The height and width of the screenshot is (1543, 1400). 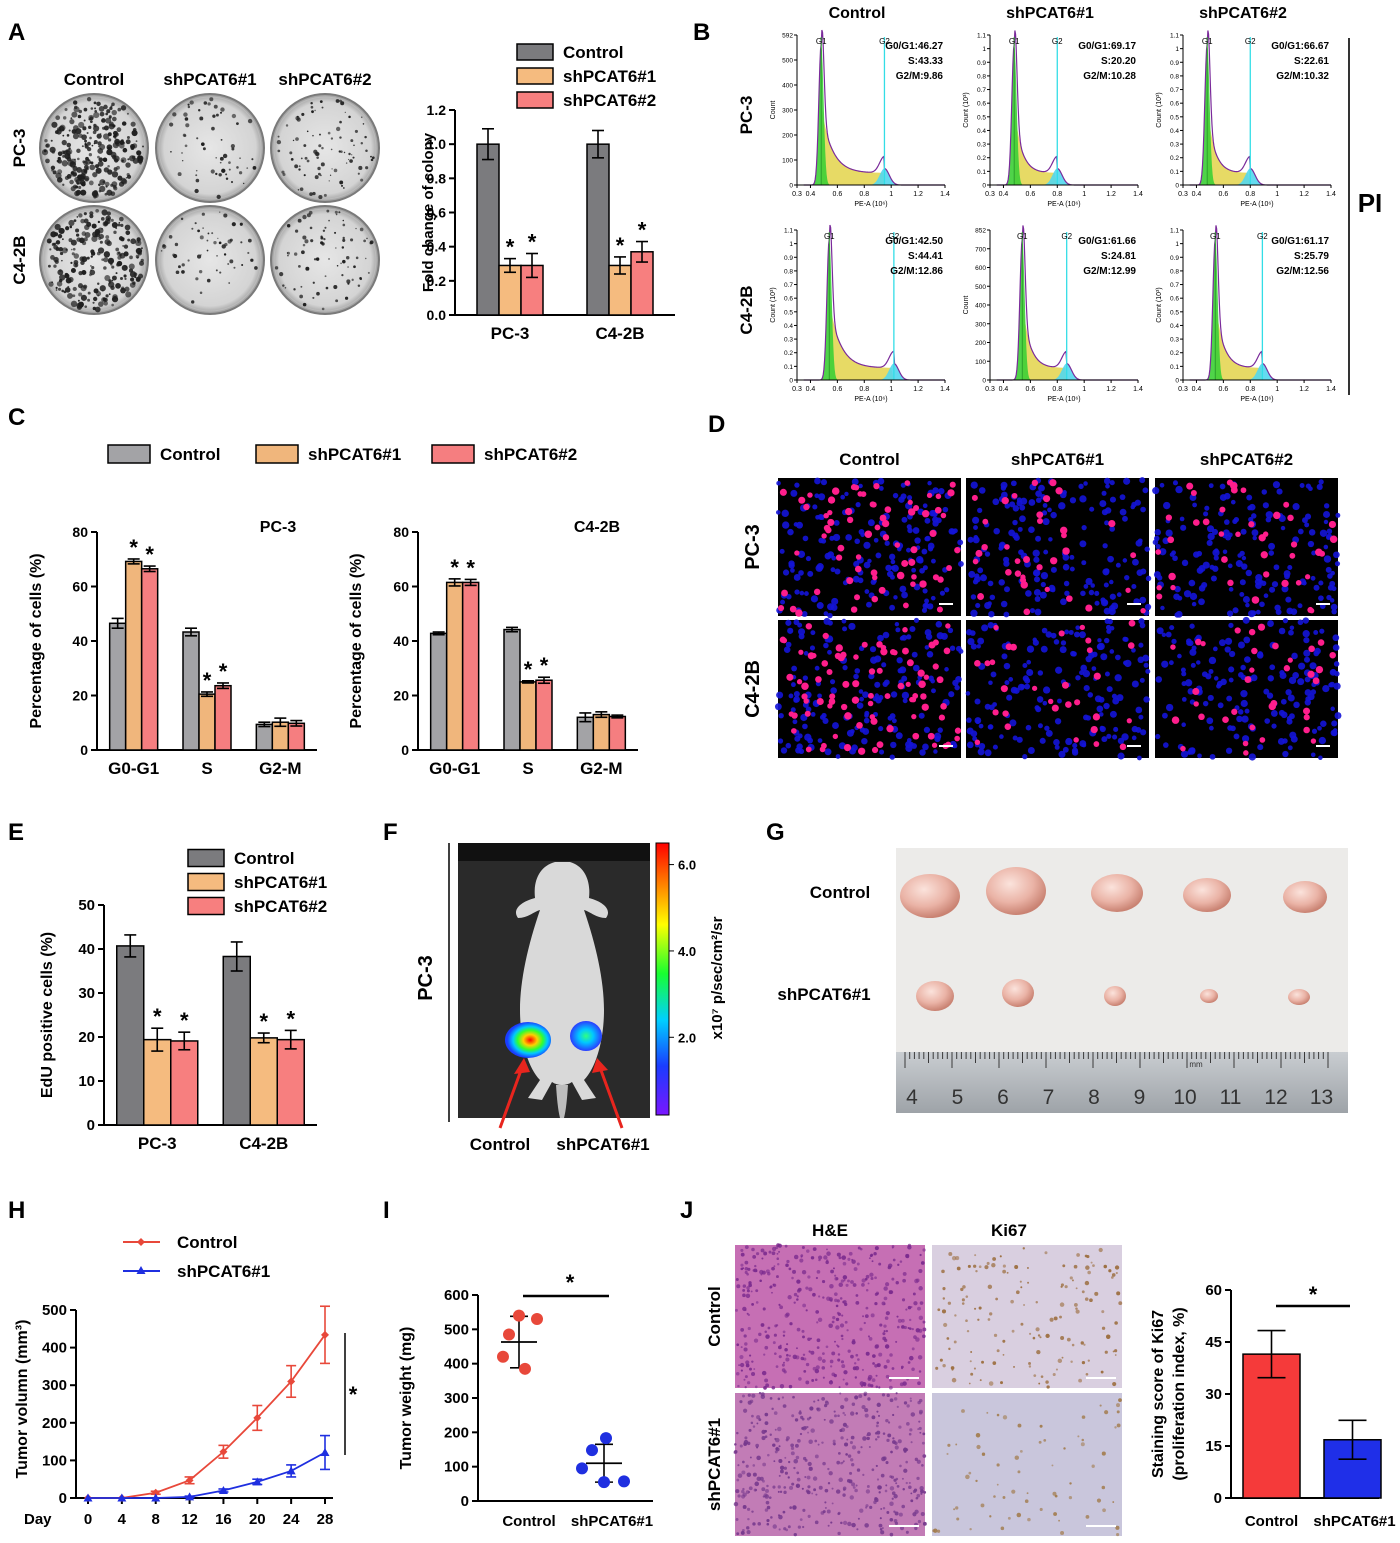 I want to click on flow-y-tick-label: 100, so click(x=787, y=161).